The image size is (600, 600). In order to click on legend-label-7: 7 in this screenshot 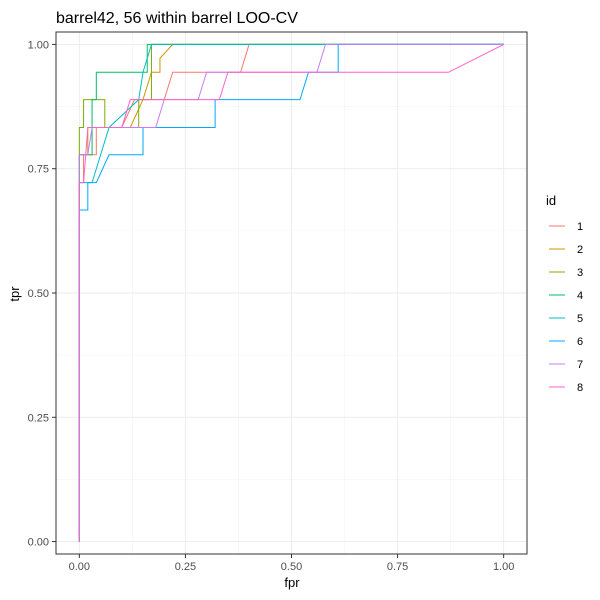, I will do `click(580, 365)`.